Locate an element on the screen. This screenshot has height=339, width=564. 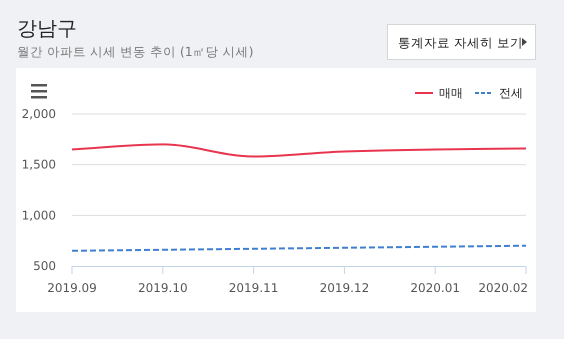
chart-title: 강남구 is located at coordinates (47, 28).